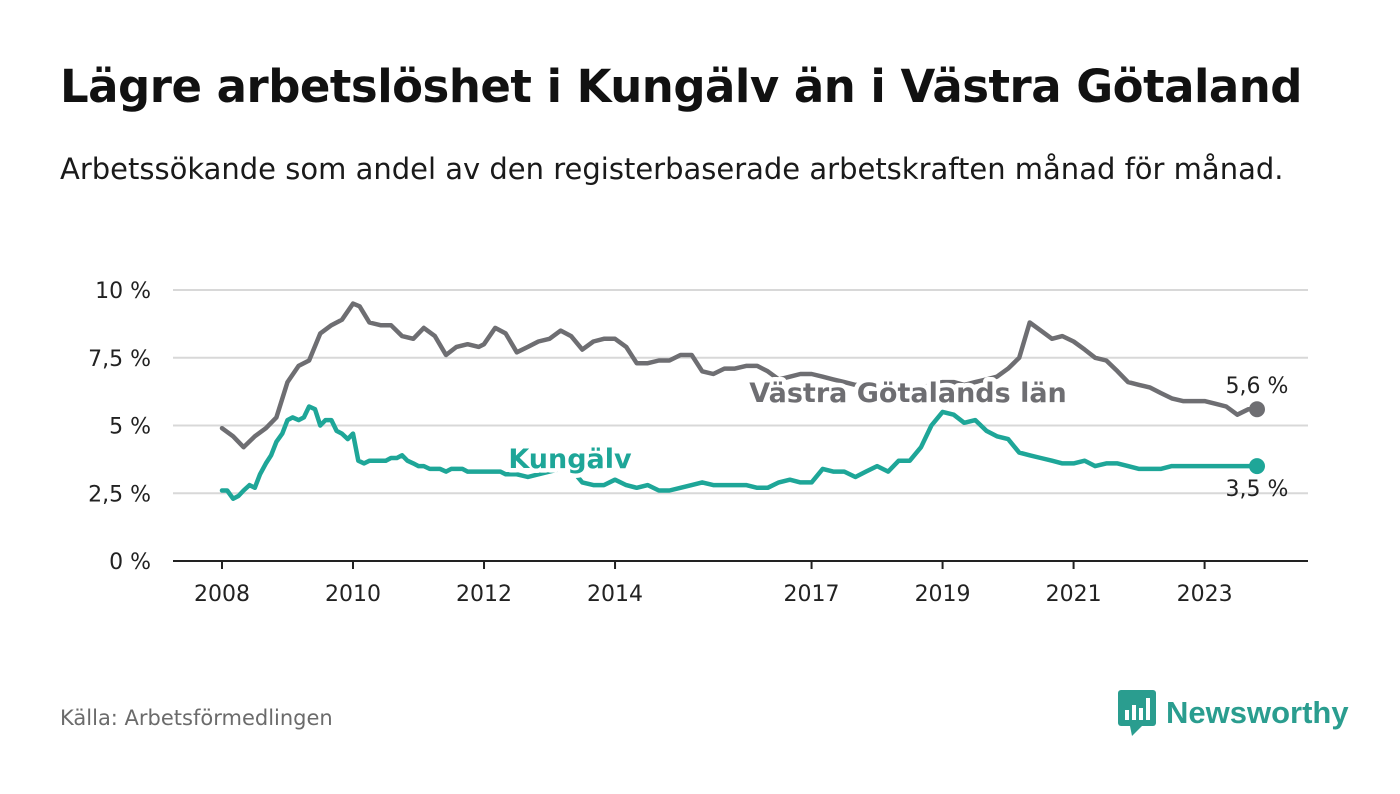 The height and width of the screenshot is (794, 1400). I want to click on x-tick-label: 2008, so click(222, 594).